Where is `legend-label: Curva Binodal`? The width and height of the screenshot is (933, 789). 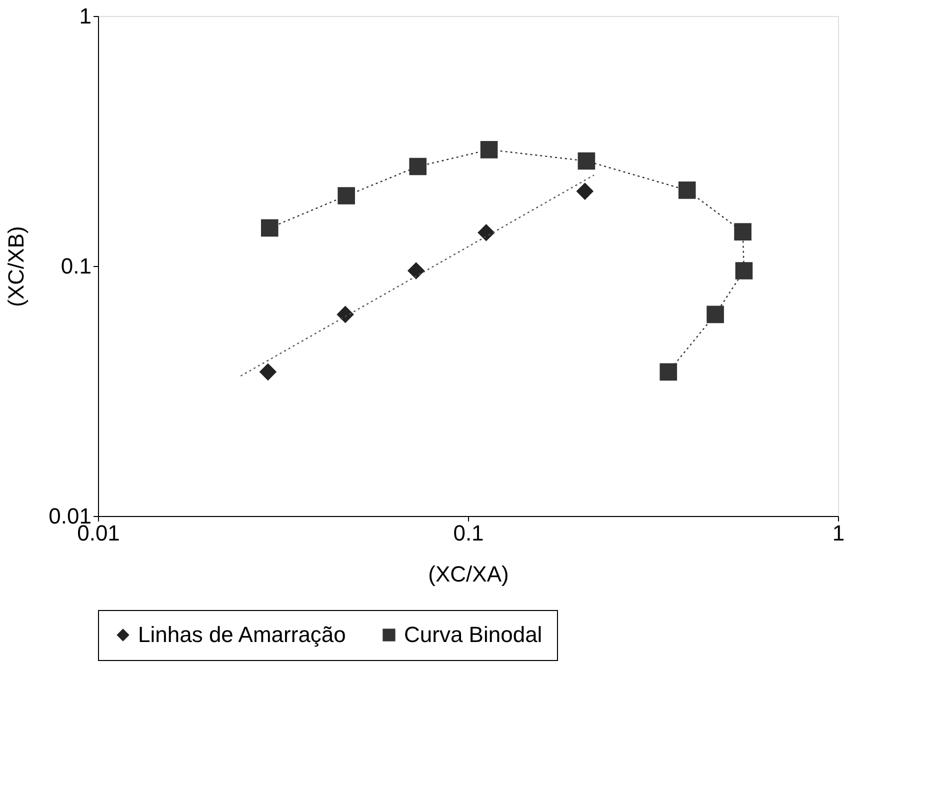 legend-label: Curva Binodal is located at coordinates (473, 634).